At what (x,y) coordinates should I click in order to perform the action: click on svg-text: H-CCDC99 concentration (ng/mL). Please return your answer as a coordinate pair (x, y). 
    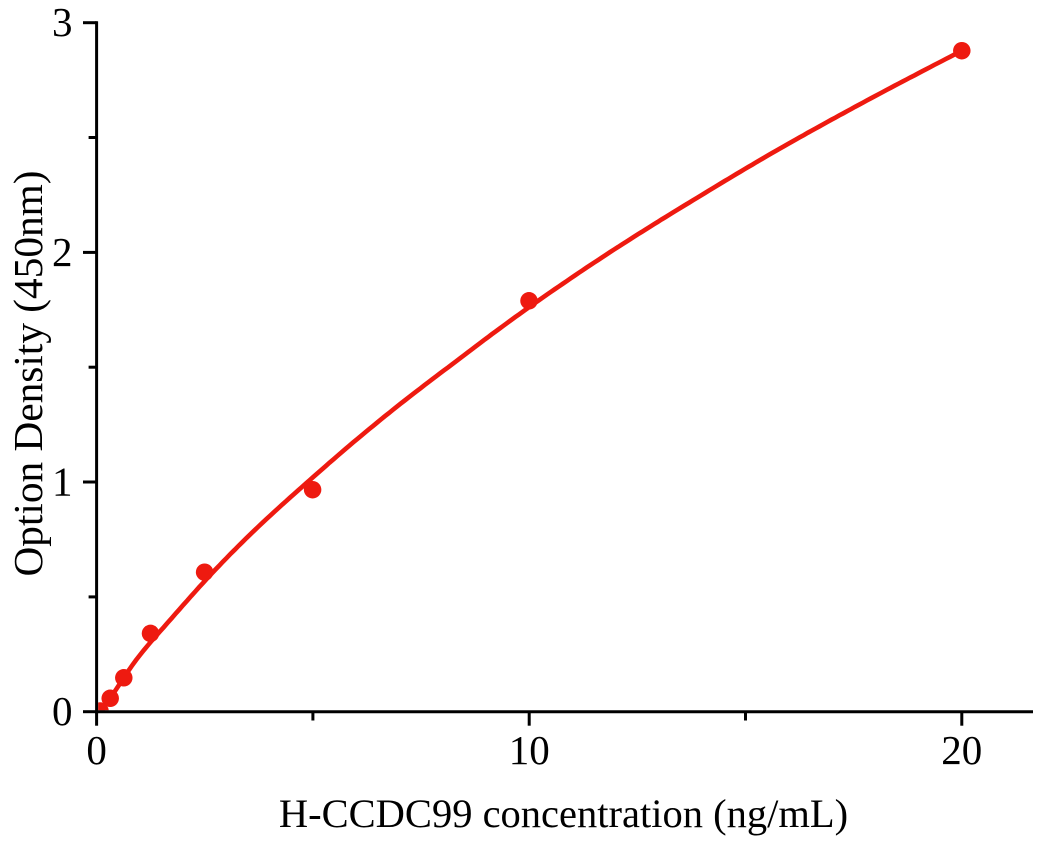
    Looking at the image, I should click on (563, 813).